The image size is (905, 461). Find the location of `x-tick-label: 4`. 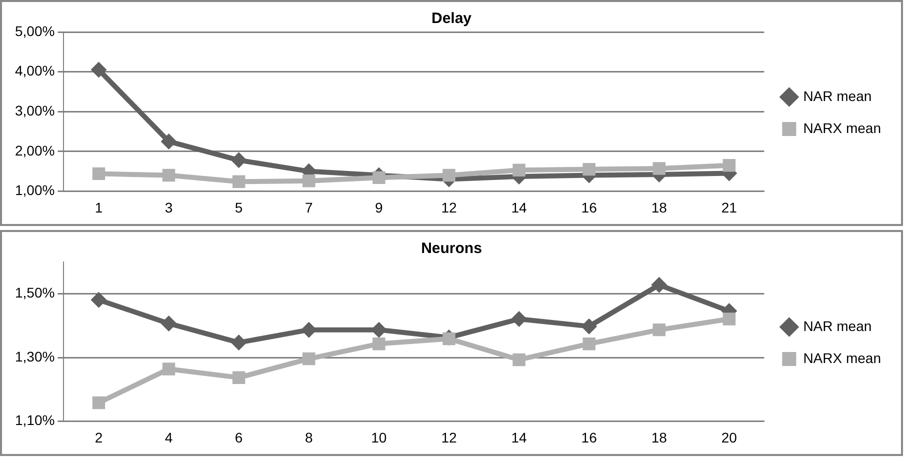

x-tick-label: 4 is located at coordinates (168, 437).